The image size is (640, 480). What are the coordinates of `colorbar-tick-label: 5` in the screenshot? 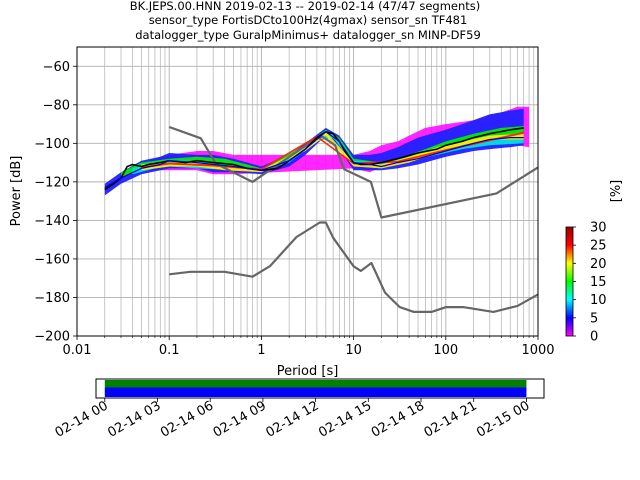 It's located at (594, 318).